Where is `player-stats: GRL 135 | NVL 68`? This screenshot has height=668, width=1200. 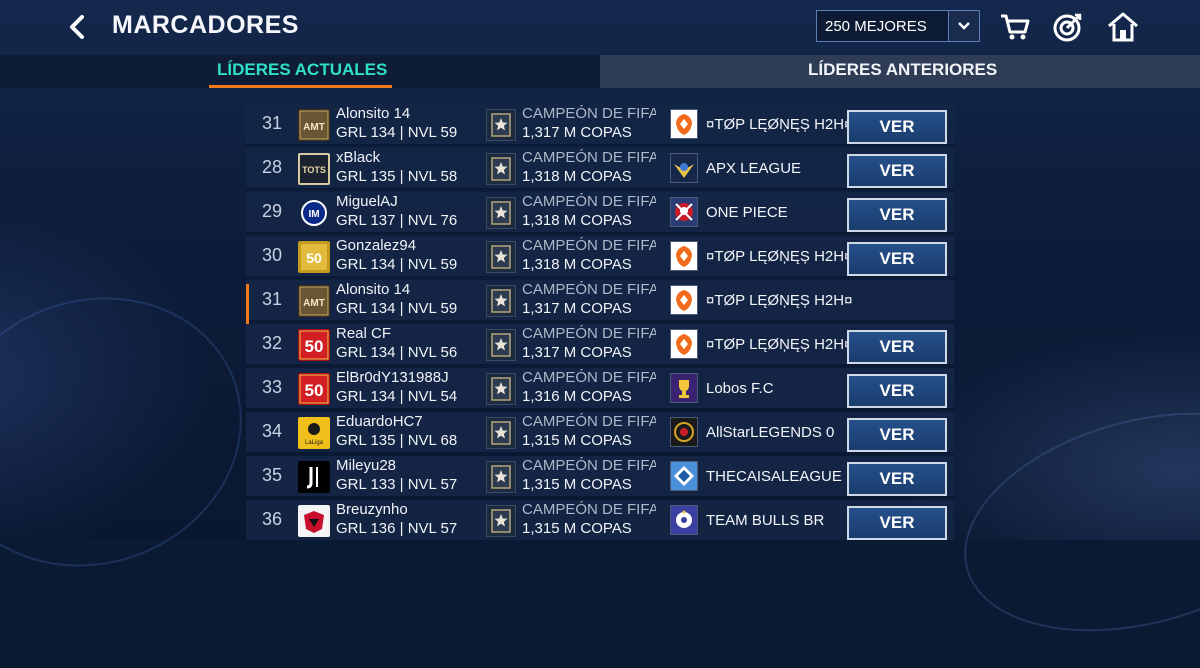 player-stats: GRL 135 | NVL 68 is located at coordinates (397, 440).